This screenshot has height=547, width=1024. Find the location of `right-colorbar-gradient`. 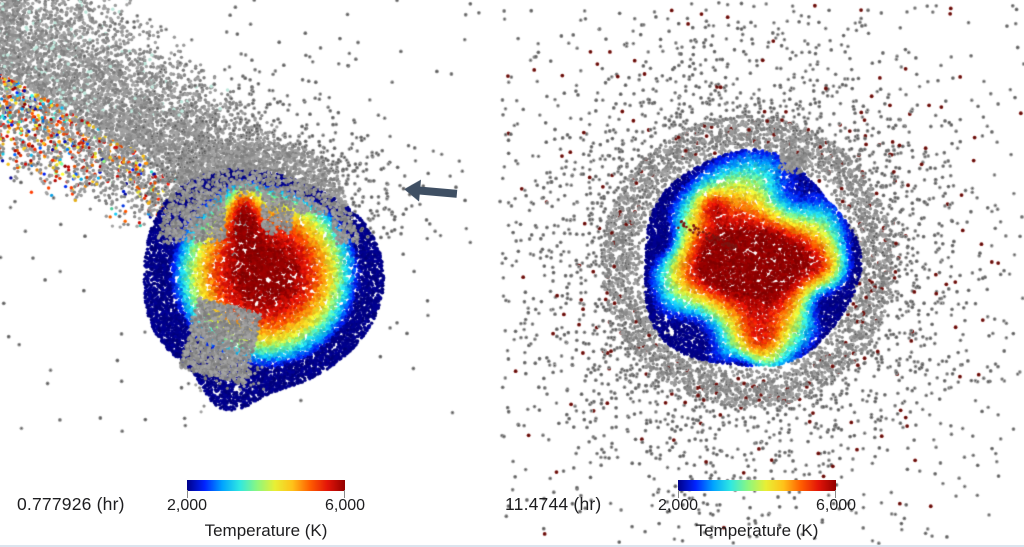

right-colorbar-gradient is located at coordinates (757, 485).